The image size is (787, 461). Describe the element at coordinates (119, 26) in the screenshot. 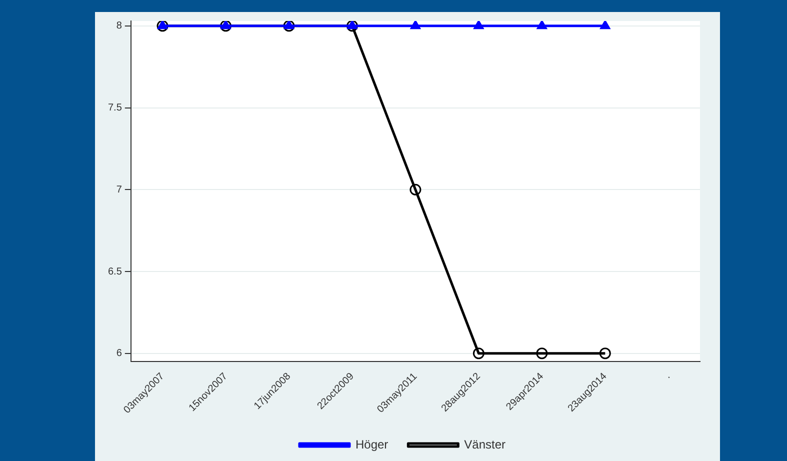

I see `y-tick-label: 8` at that location.